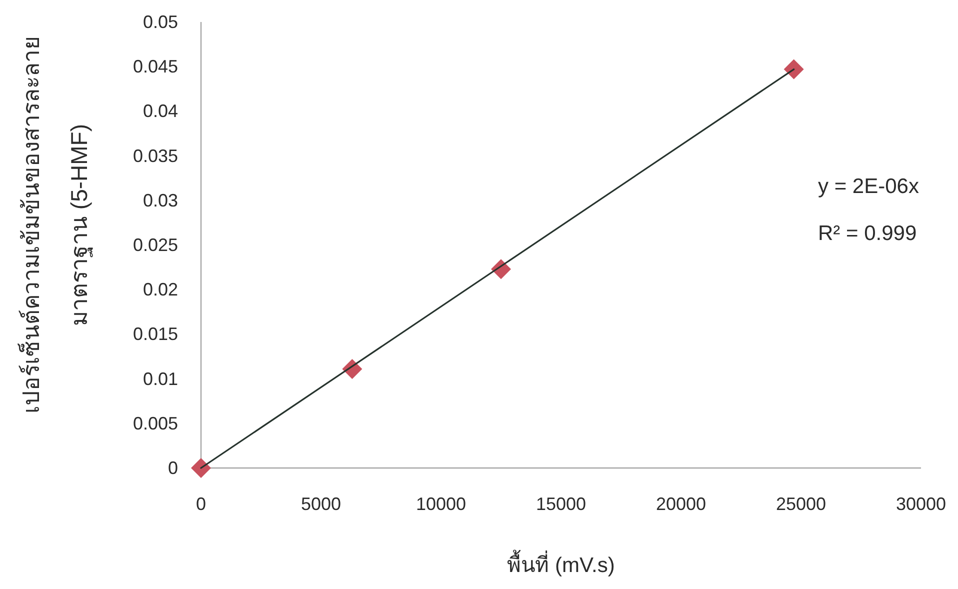  What do you see at coordinates (173, 468) in the screenshot?
I see `y-tick-label: 0` at bounding box center [173, 468].